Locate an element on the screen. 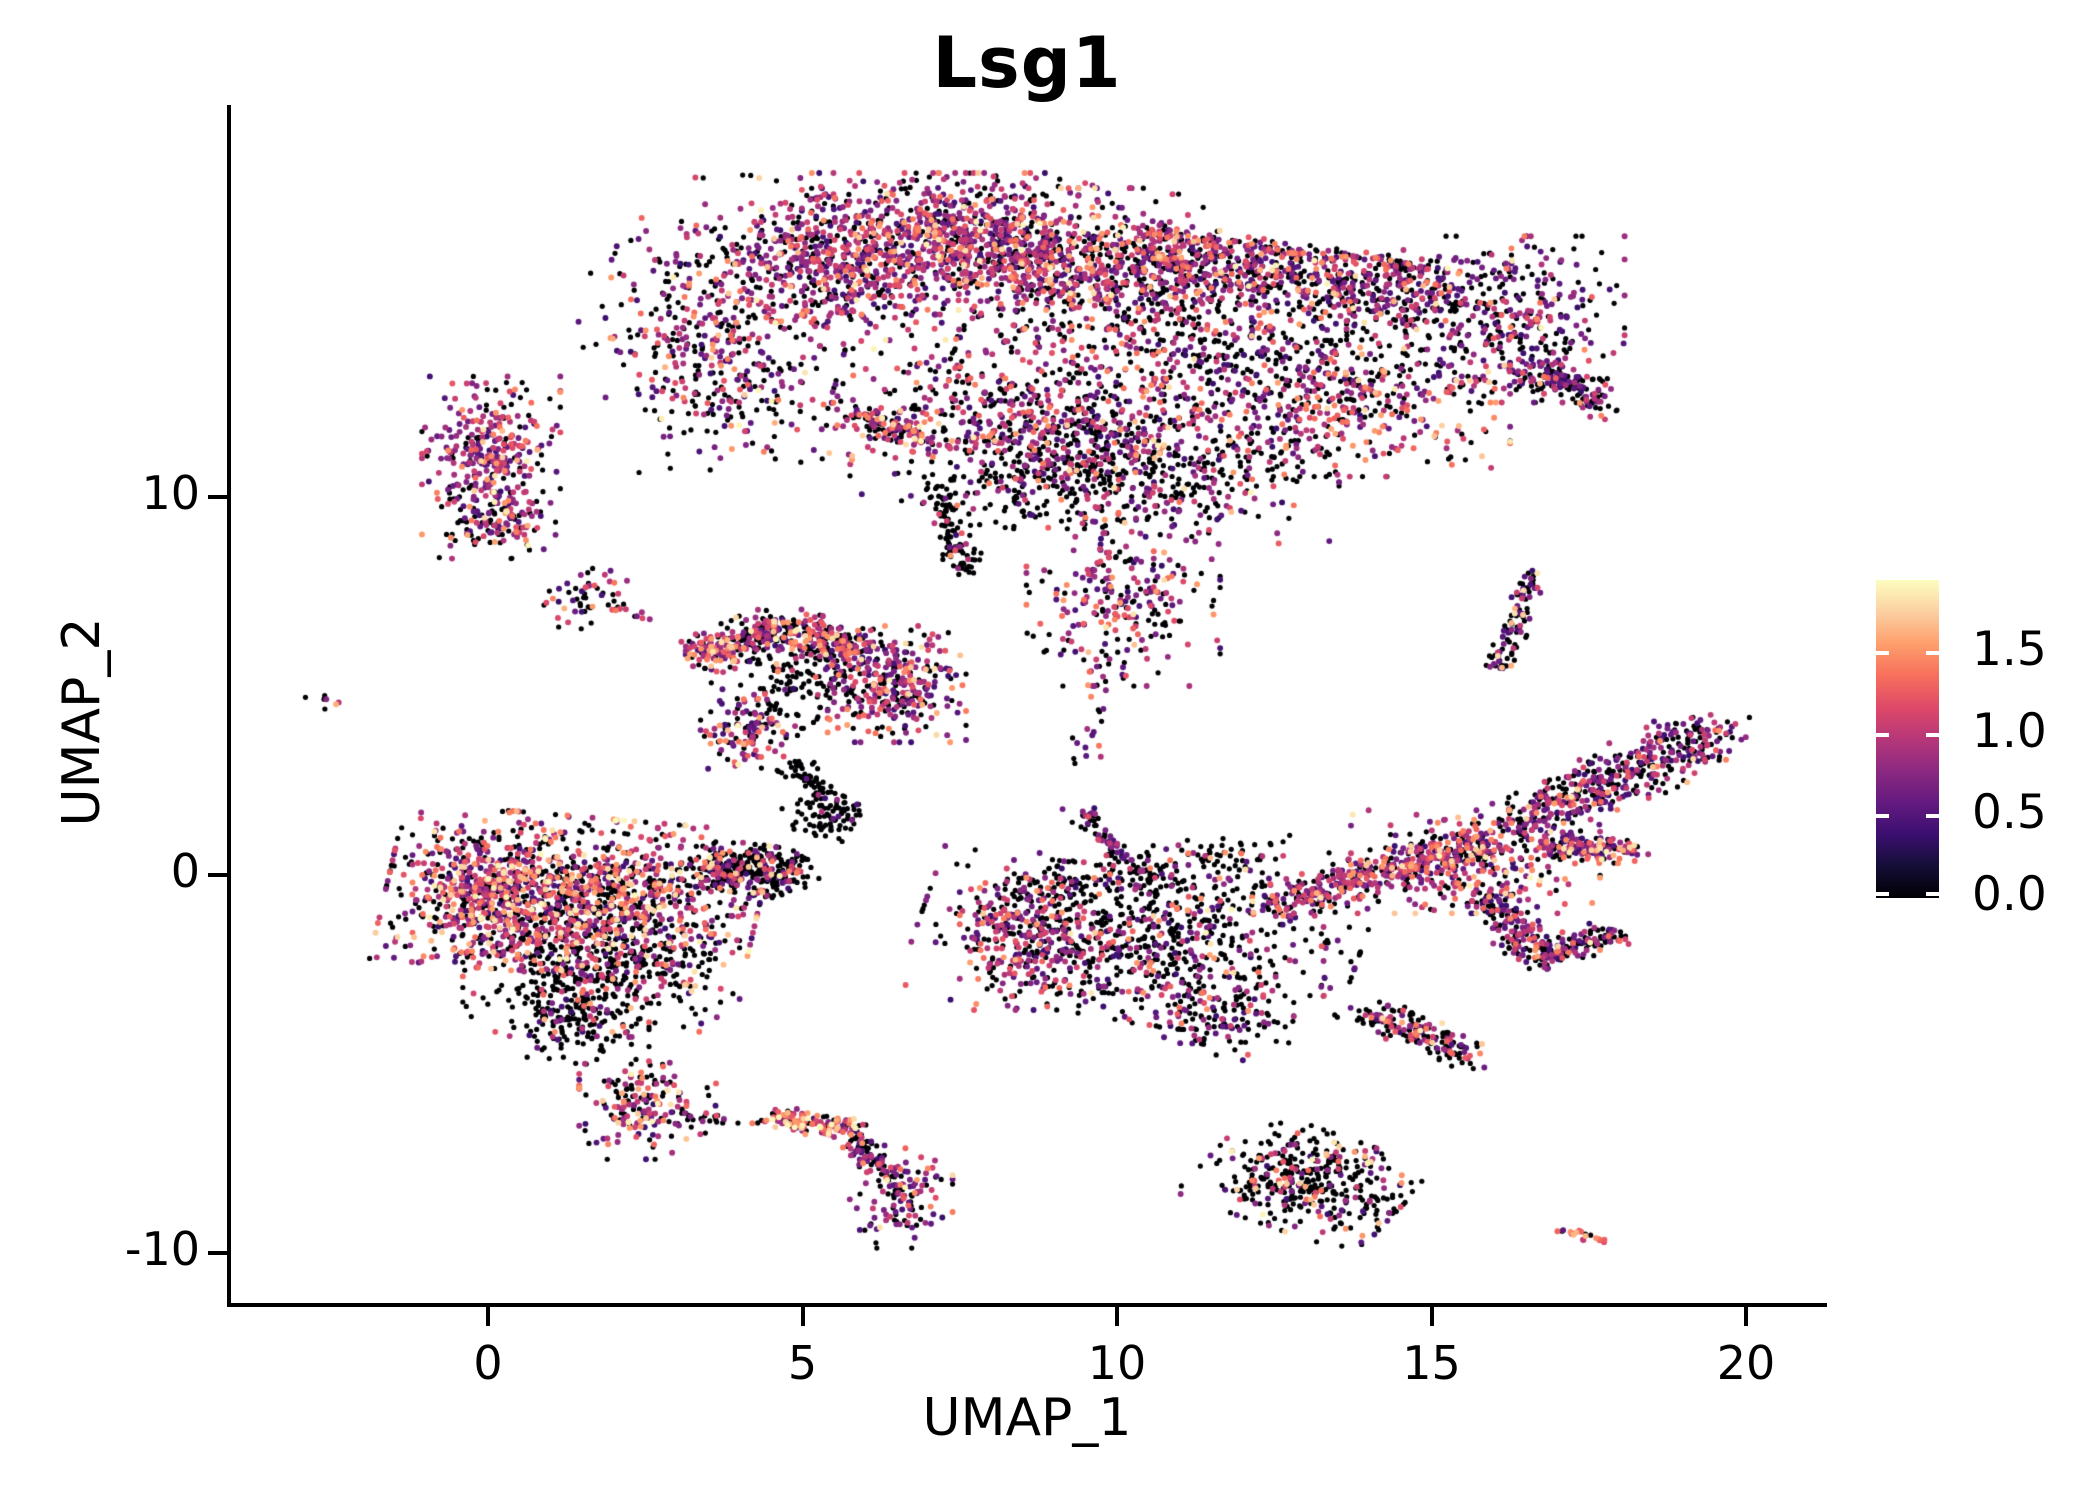  x-tick-label: 20 is located at coordinates (1746, 1363).